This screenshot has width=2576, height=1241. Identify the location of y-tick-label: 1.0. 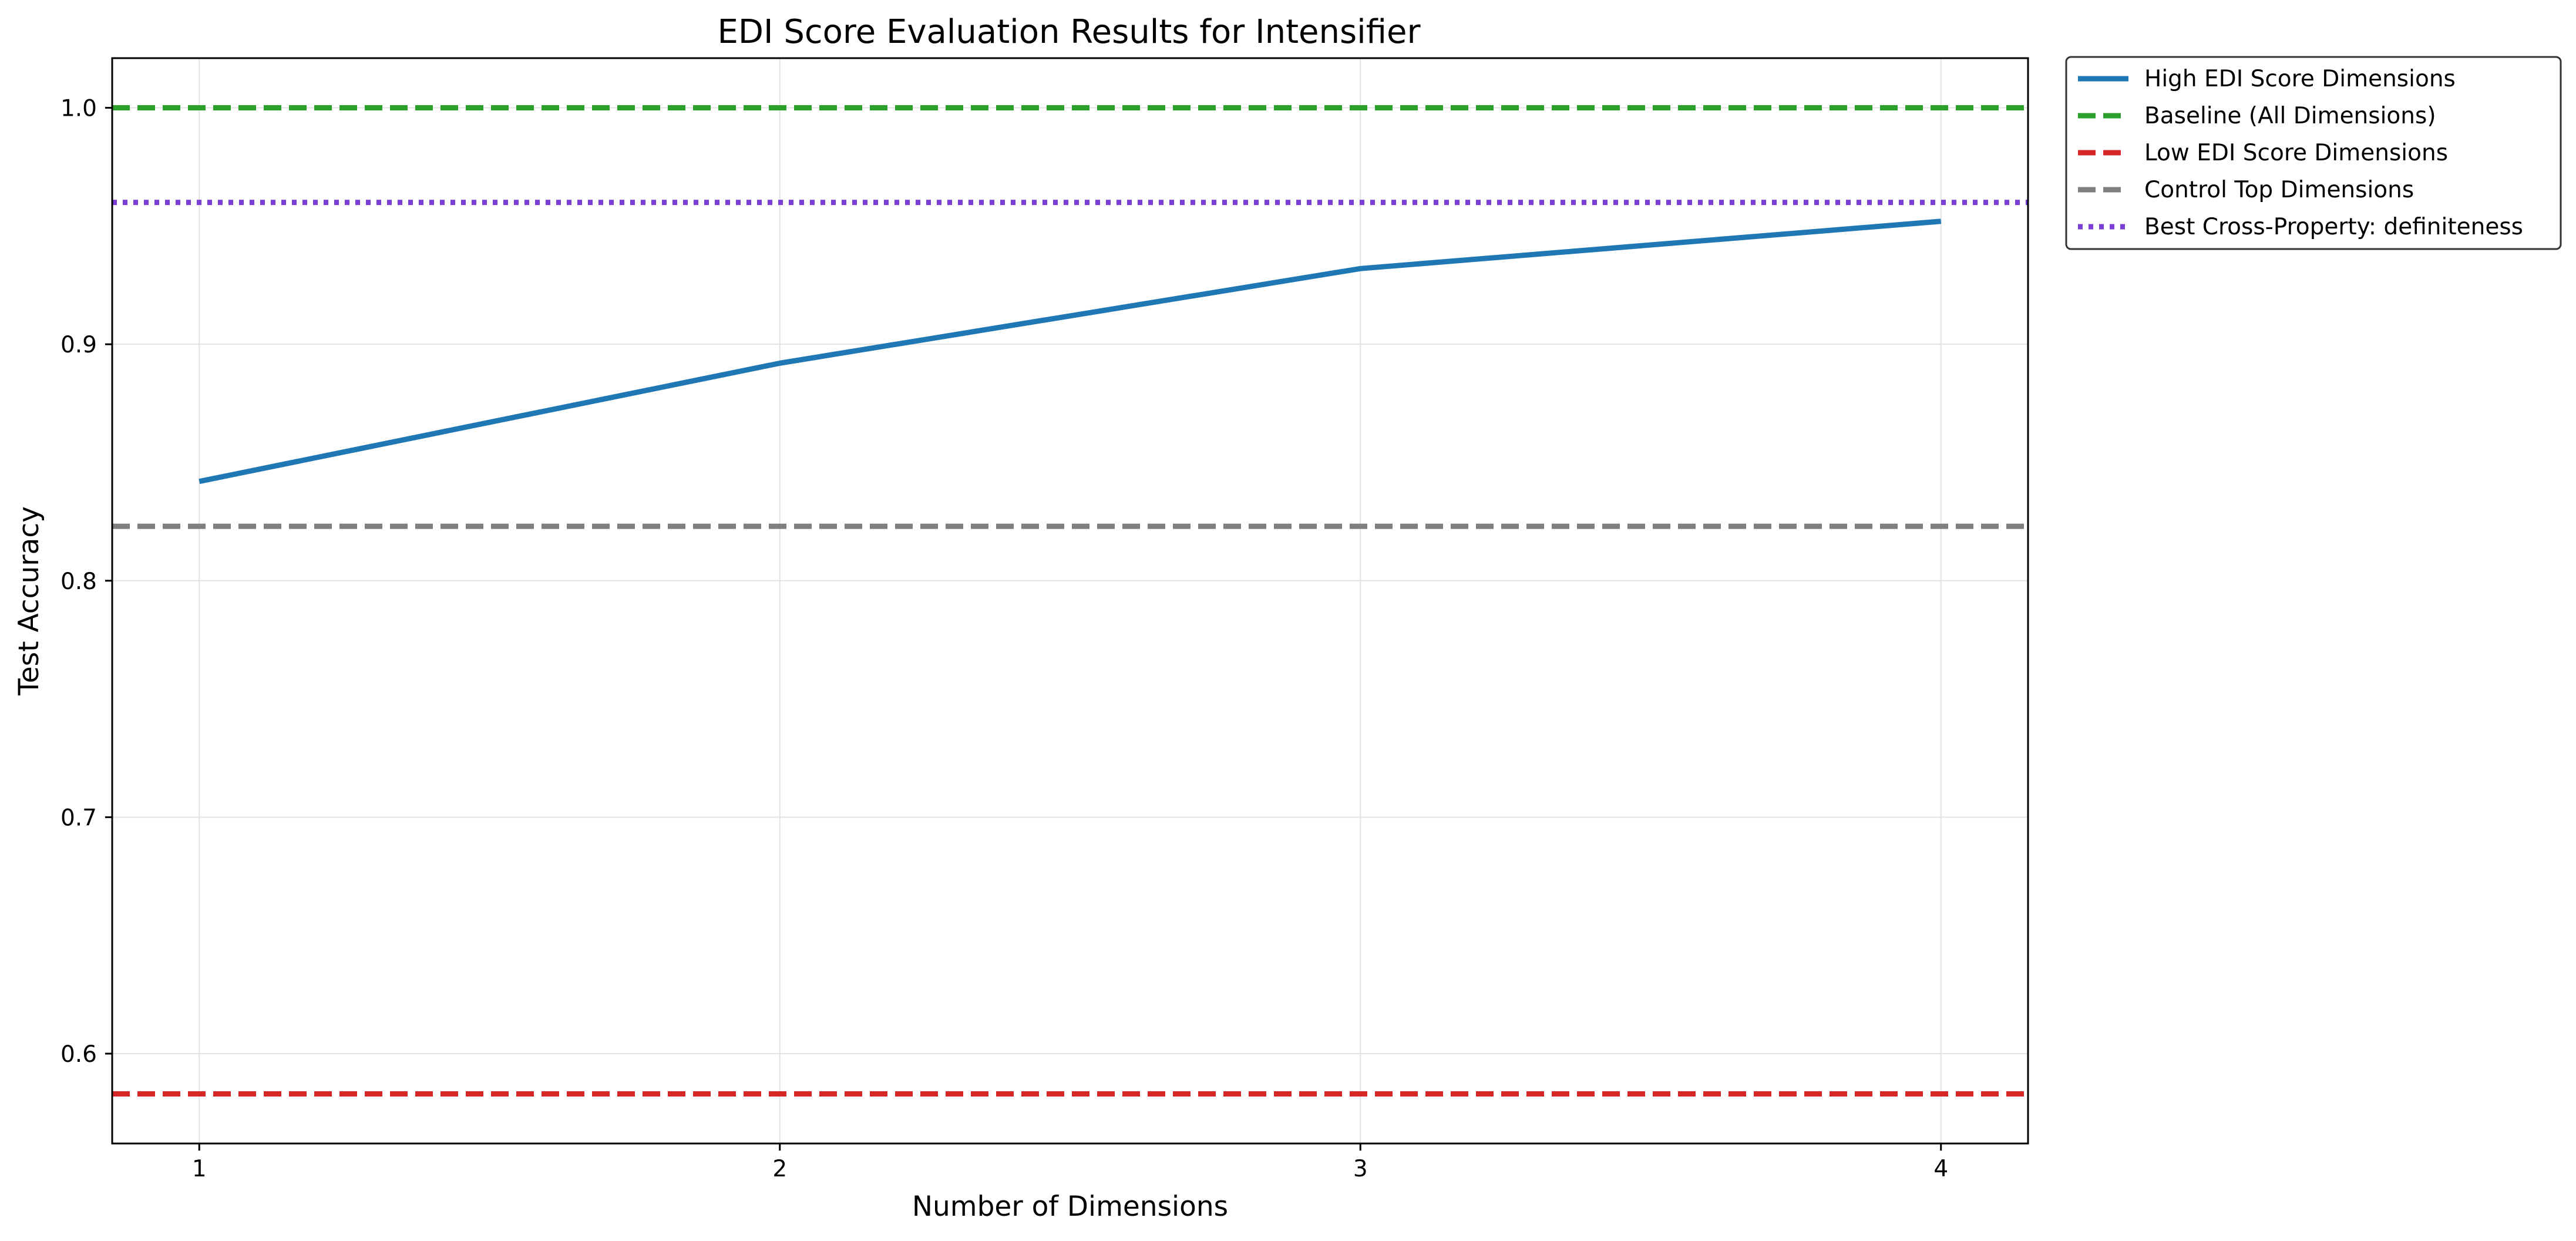
(78, 109).